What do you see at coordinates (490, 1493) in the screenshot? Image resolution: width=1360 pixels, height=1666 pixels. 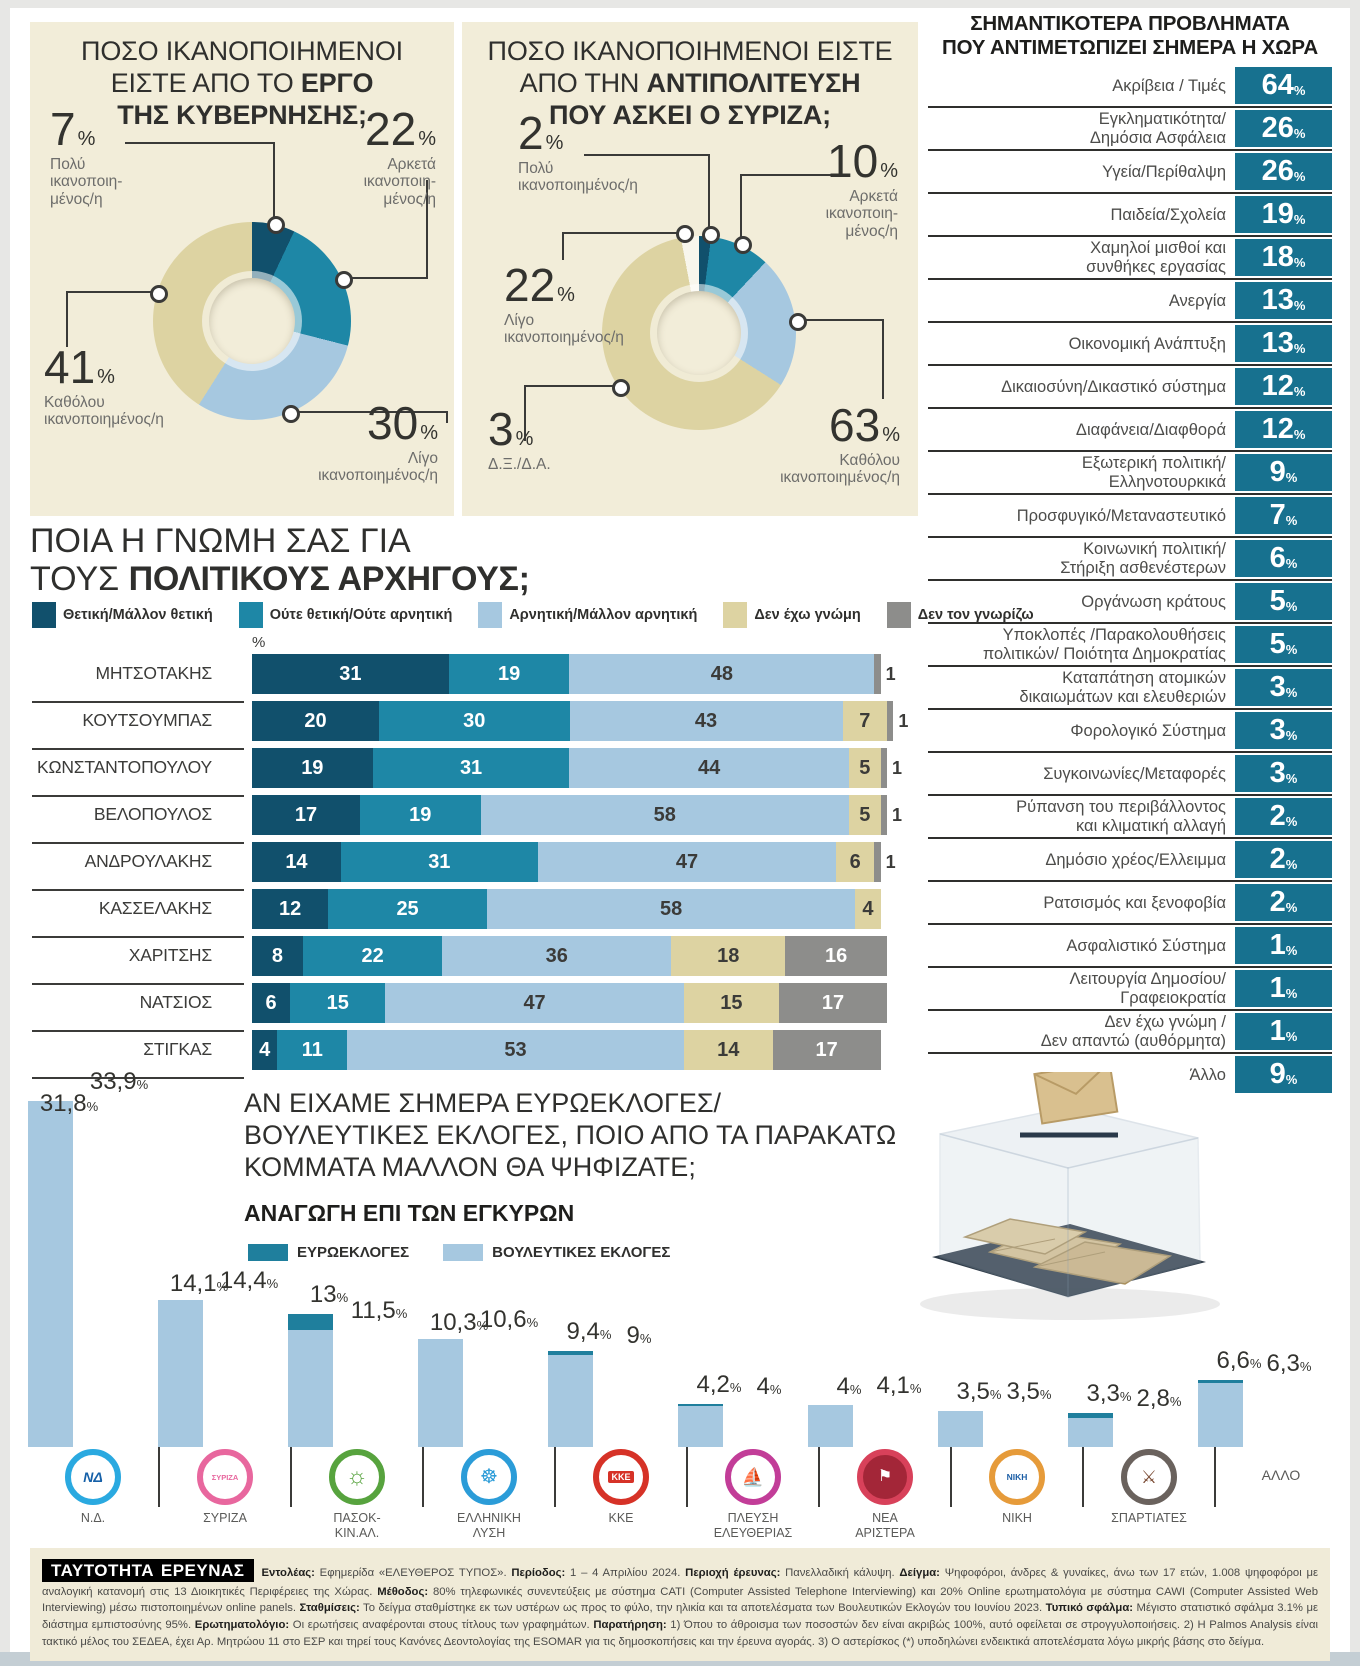 I see `party-cell-ellysi: ☸ ΕΛΛΗΝΙΚΗ ΛΥΣΗ` at bounding box center [490, 1493].